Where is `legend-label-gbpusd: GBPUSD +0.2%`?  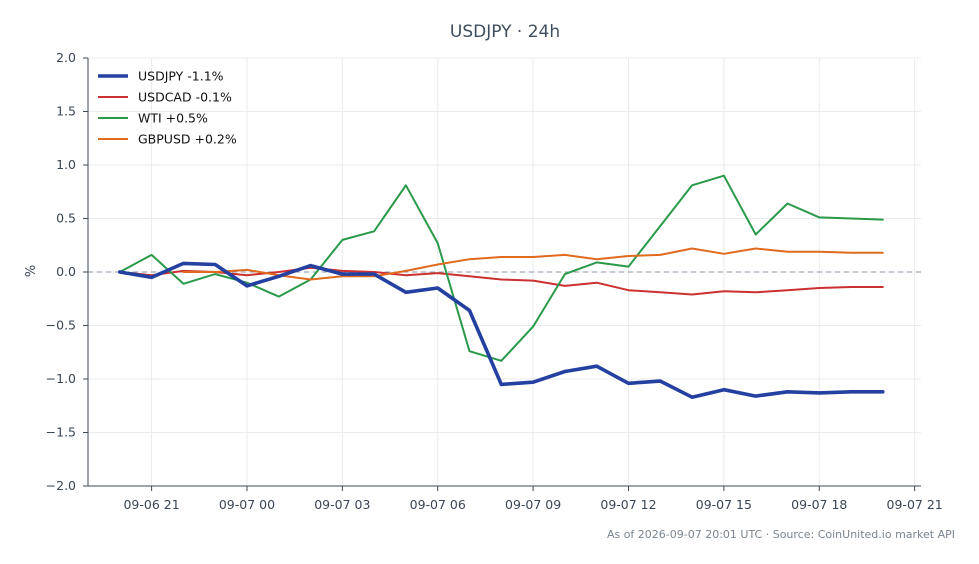
legend-label-gbpusd: GBPUSD +0.2% is located at coordinates (187, 139).